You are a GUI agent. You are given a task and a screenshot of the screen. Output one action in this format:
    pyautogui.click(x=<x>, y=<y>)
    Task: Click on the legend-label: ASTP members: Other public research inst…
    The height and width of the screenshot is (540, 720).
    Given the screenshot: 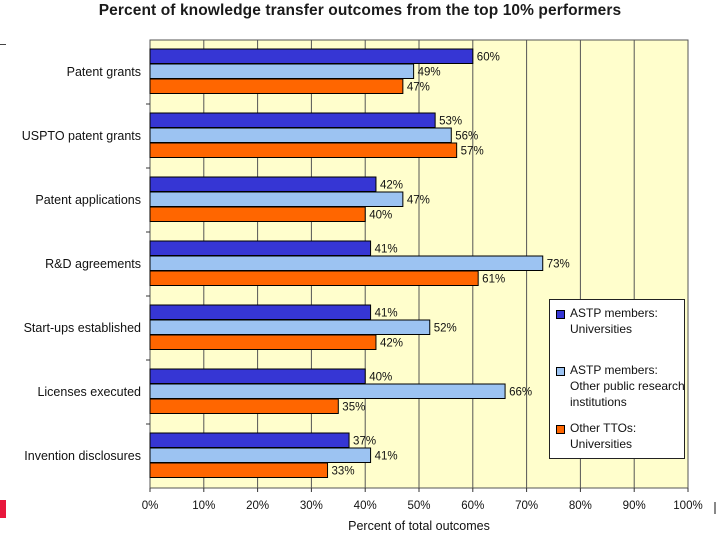 What is the action you would take?
    pyautogui.click(x=627, y=386)
    